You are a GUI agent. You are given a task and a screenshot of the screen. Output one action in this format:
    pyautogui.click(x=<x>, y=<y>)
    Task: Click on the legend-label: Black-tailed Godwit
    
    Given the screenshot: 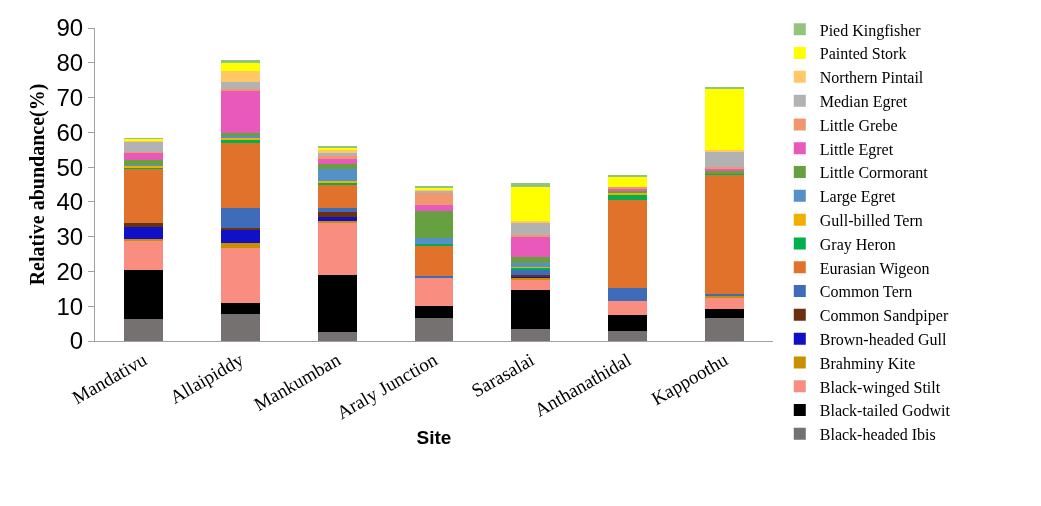 What is the action you would take?
    pyautogui.click(x=885, y=411)
    